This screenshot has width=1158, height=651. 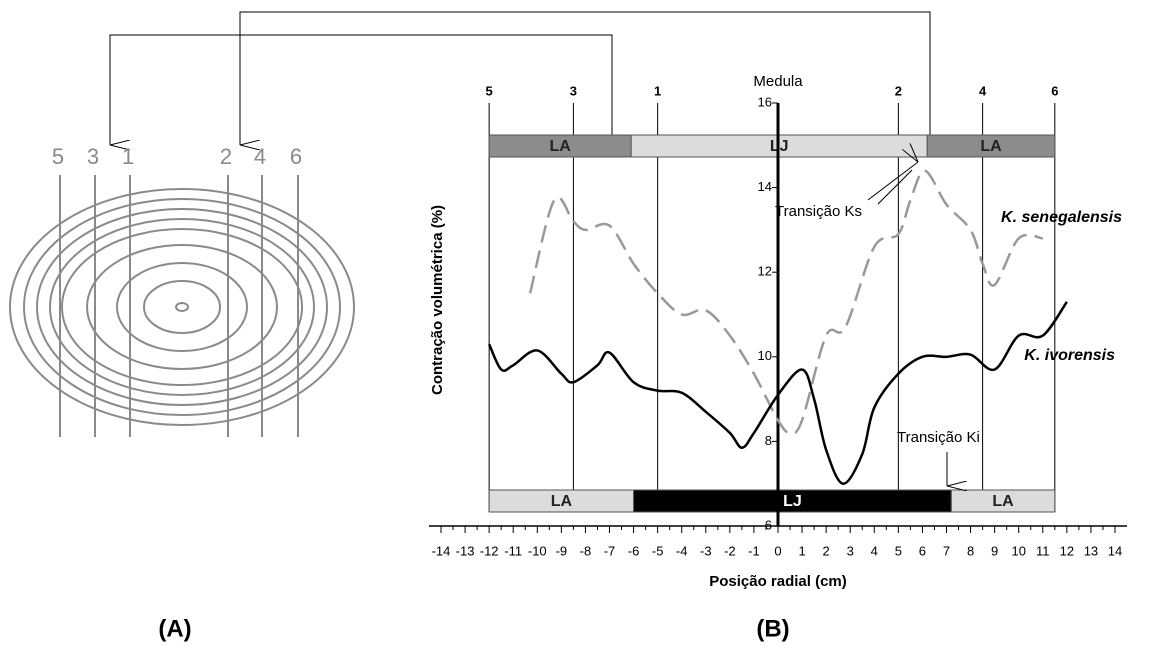 What do you see at coordinates (994, 550) in the screenshot?
I see `x-tick-label: 9` at bounding box center [994, 550].